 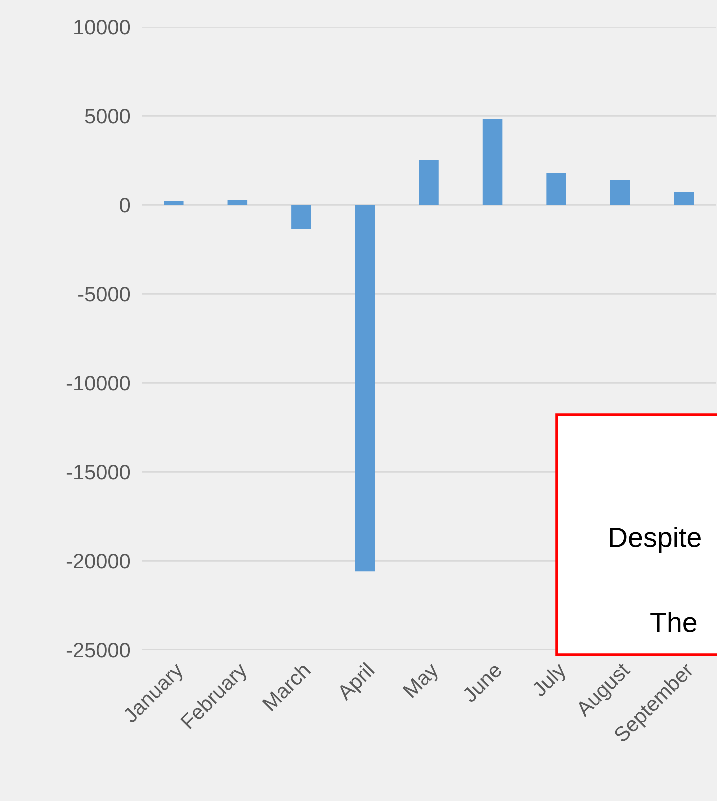 I want to click on y-tick-label: 10000, so click(x=102, y=27).